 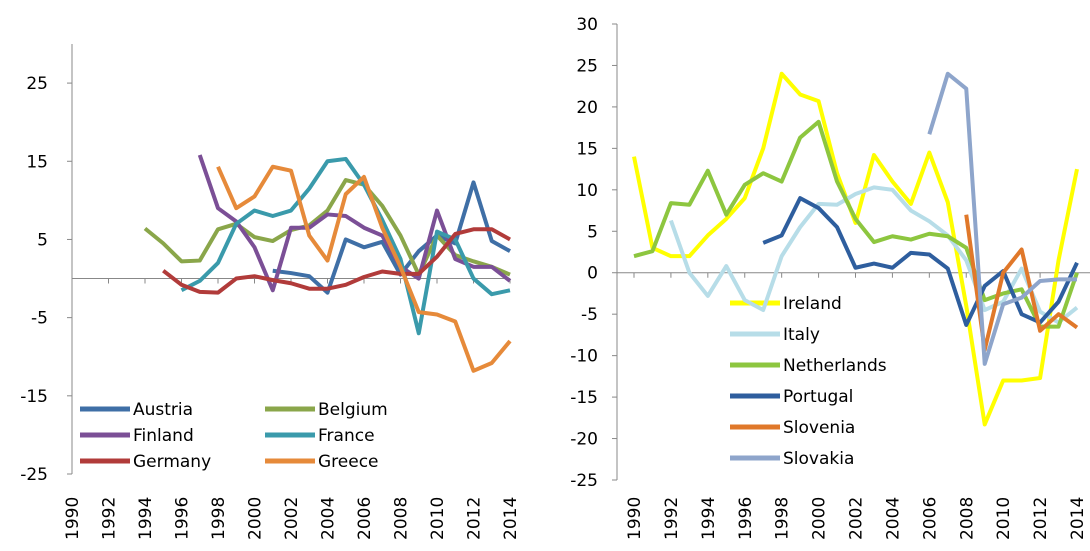 What do you see at coordinates (172, 462) in the screenshot?
I see `legend-label: Germany` at bounding box center [172, 462].